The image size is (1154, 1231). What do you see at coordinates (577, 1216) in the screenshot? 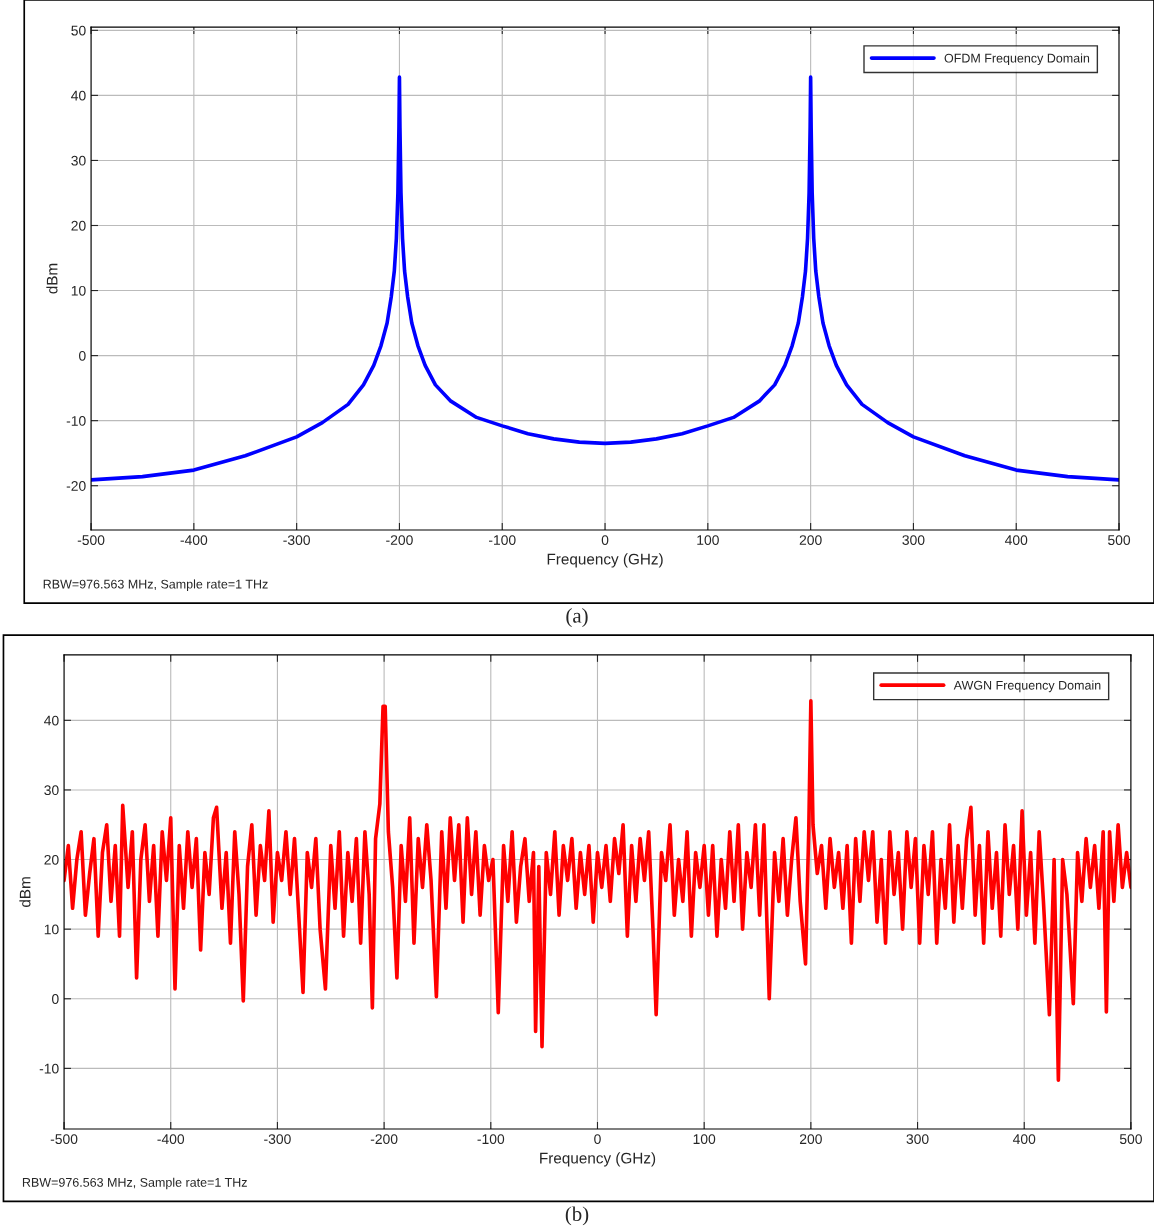
I see `text: (b)` at bounding box center [577, 1216].